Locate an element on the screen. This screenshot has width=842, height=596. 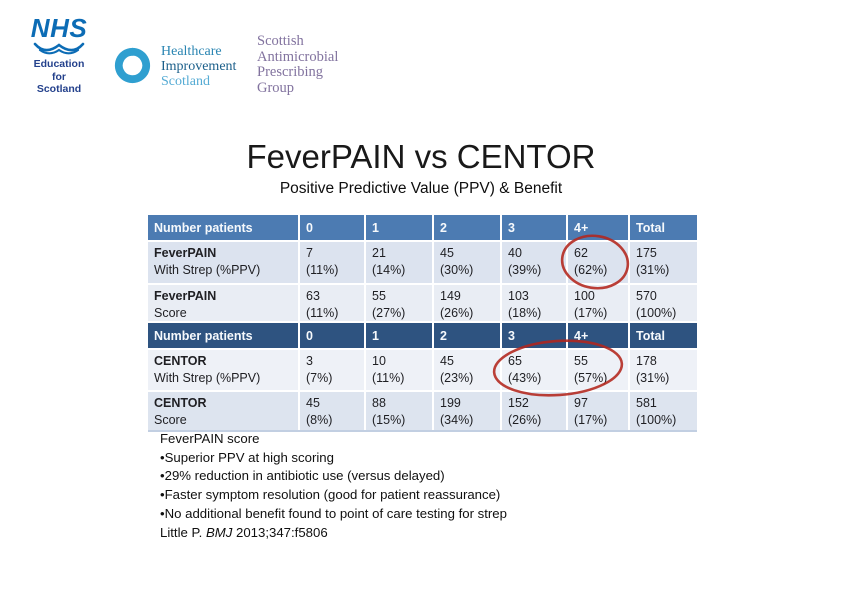
table-cell: 40 (39%) is located at coordinates (534, 262).